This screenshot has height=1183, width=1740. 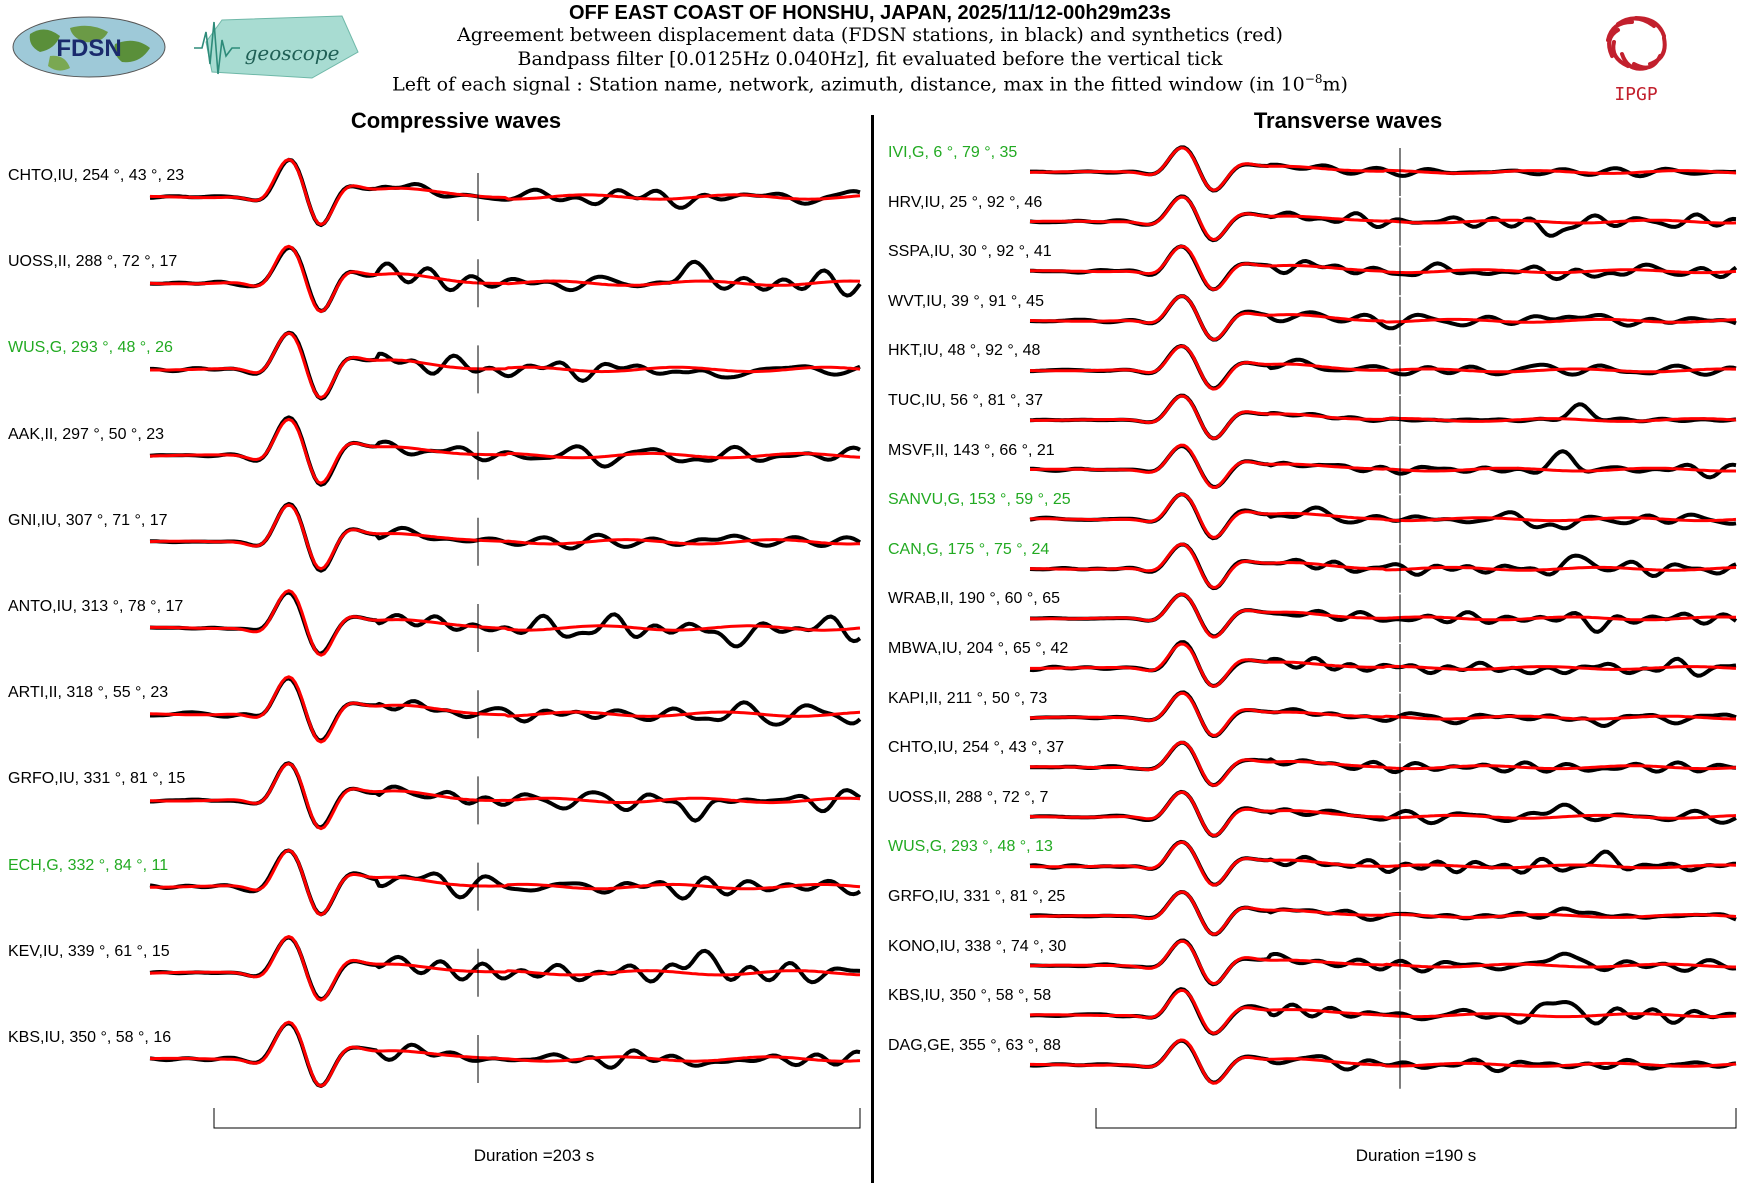 What do you see at coordinates (1636, 58) in the screenshot?
I see `ipgp-logo: IPGP` at bounding box center [1636, 58].